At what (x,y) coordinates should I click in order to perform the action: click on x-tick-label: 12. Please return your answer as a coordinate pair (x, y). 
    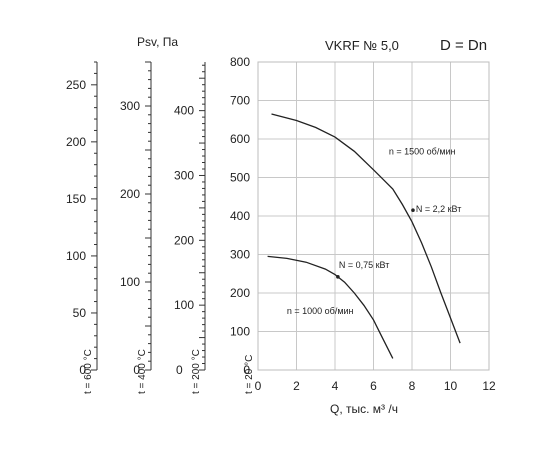
    Looking at the image, I should click on (489, 386).